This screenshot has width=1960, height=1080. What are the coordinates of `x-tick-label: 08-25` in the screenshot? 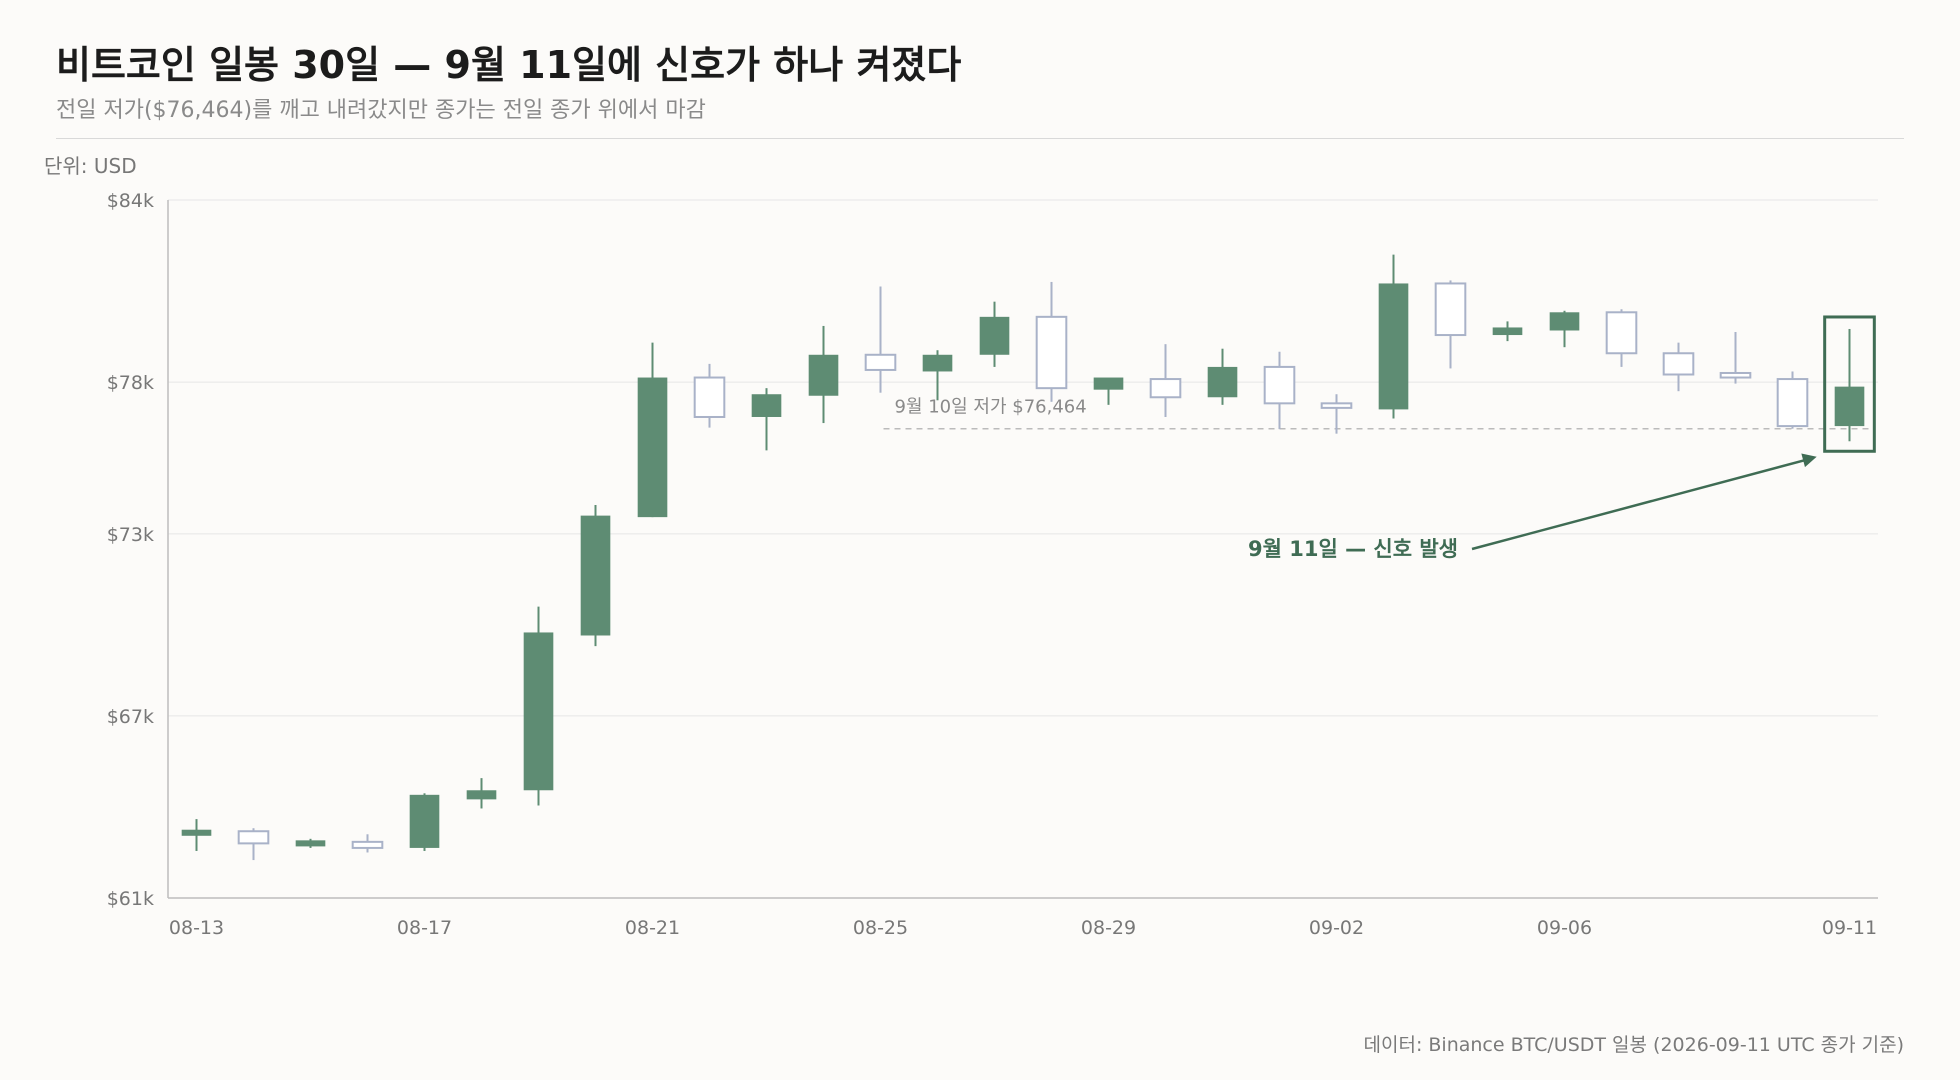 It's located at (880, 928).